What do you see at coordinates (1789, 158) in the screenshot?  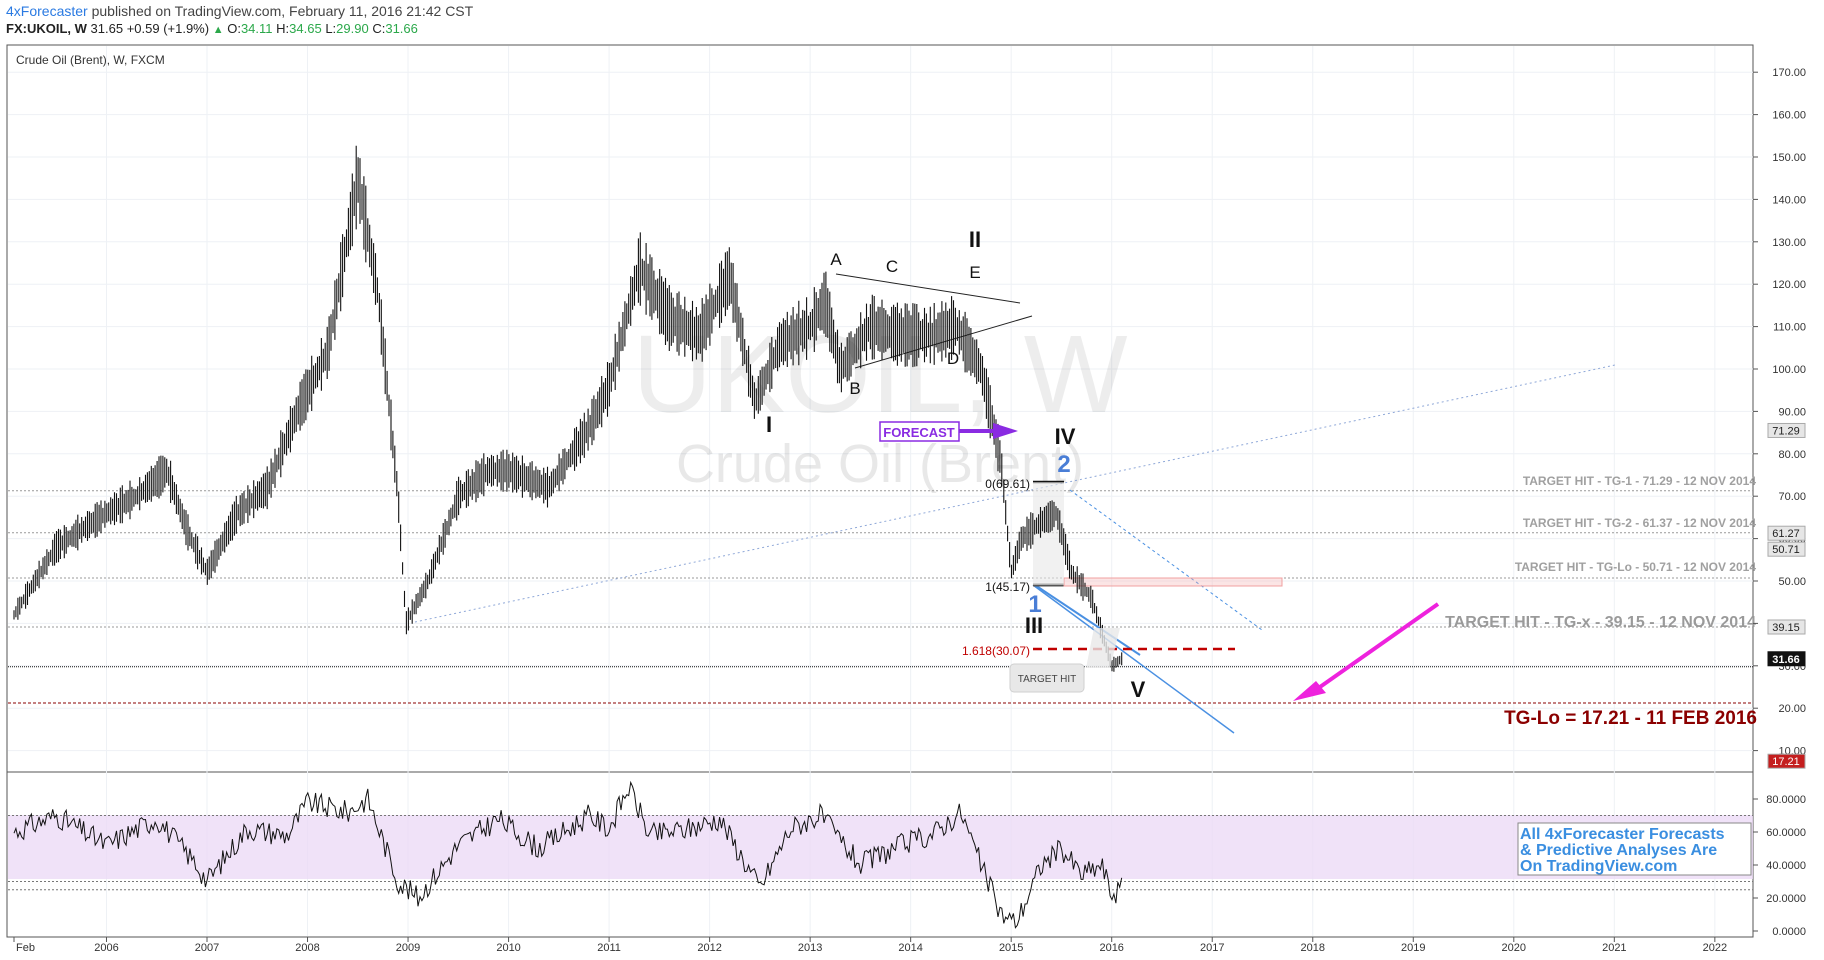 I see `price-tick-label: 150.00` at bounding box center [1789, 158].